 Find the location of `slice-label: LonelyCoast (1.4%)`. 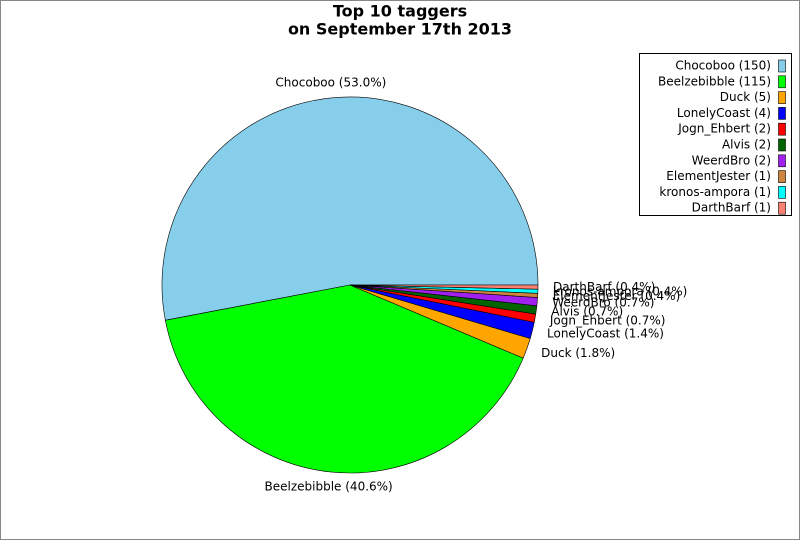

slice-label: LonelyCoast (1.4%) is located at coordinates (605, 334).